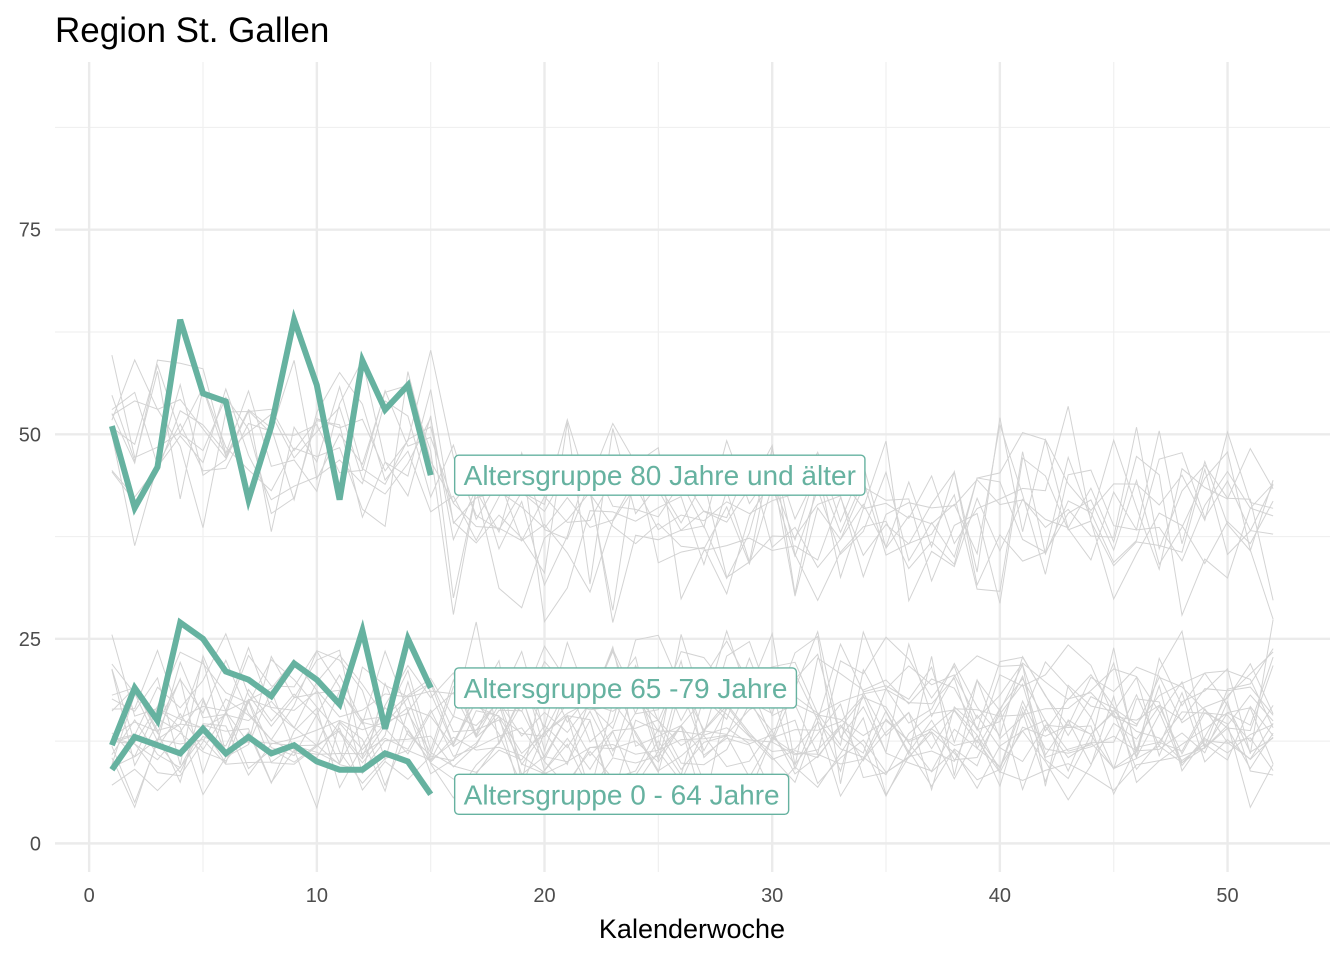  I want to click on chart-title: Region St. Gallen, so click(192, 30).